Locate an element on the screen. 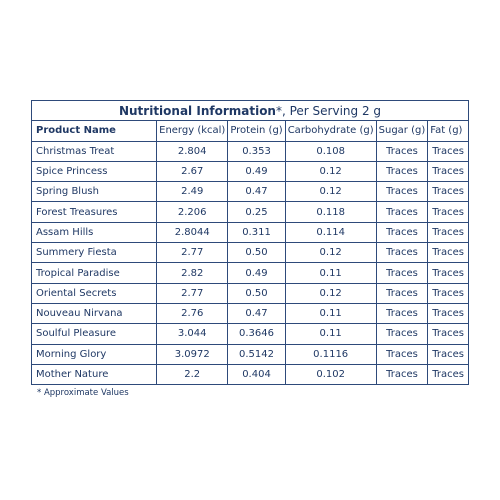  product-name: Soulful Pleasure is located at coordinates (94, 334).